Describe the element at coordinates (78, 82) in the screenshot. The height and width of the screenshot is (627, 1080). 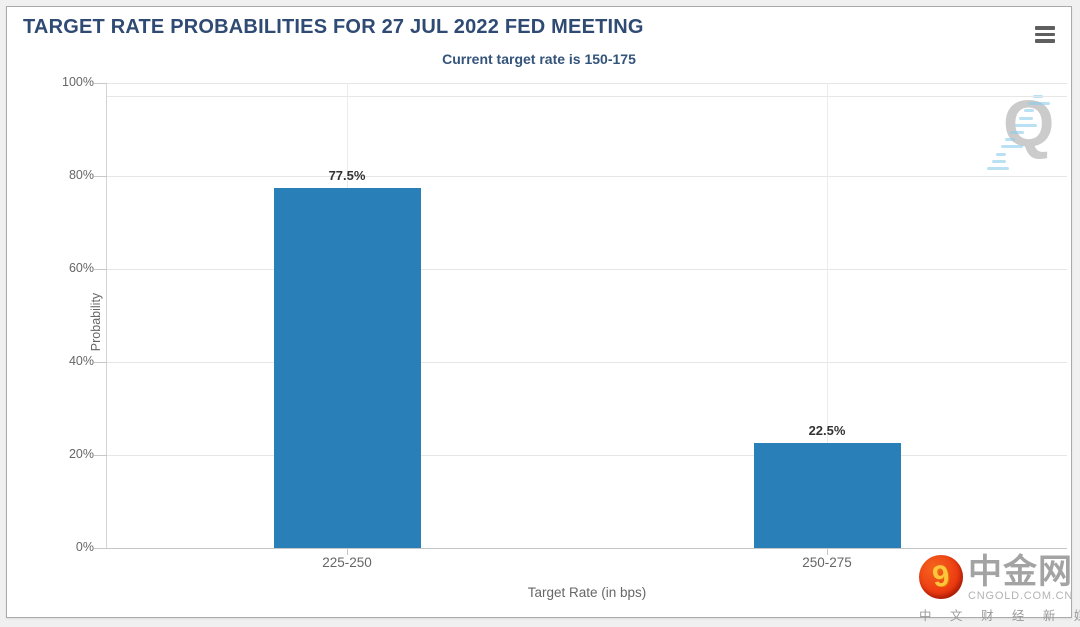
I see `y-tick-label: 100%` at that location.